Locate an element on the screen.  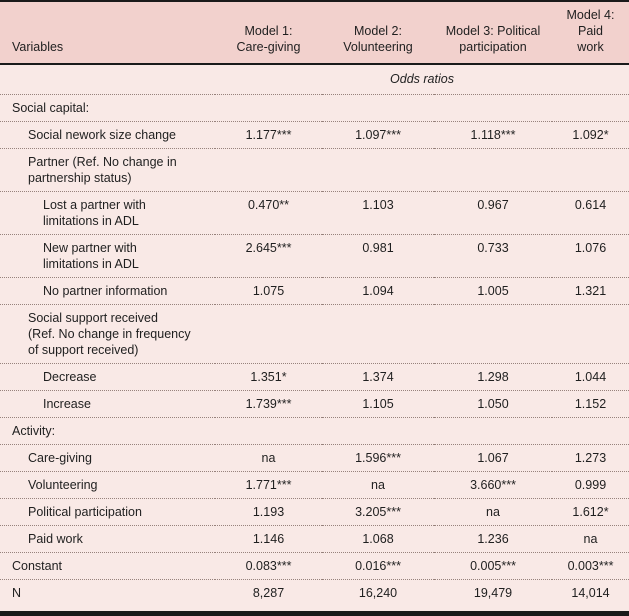
cell-value: 1.092* is located at coordinates (590, 135).